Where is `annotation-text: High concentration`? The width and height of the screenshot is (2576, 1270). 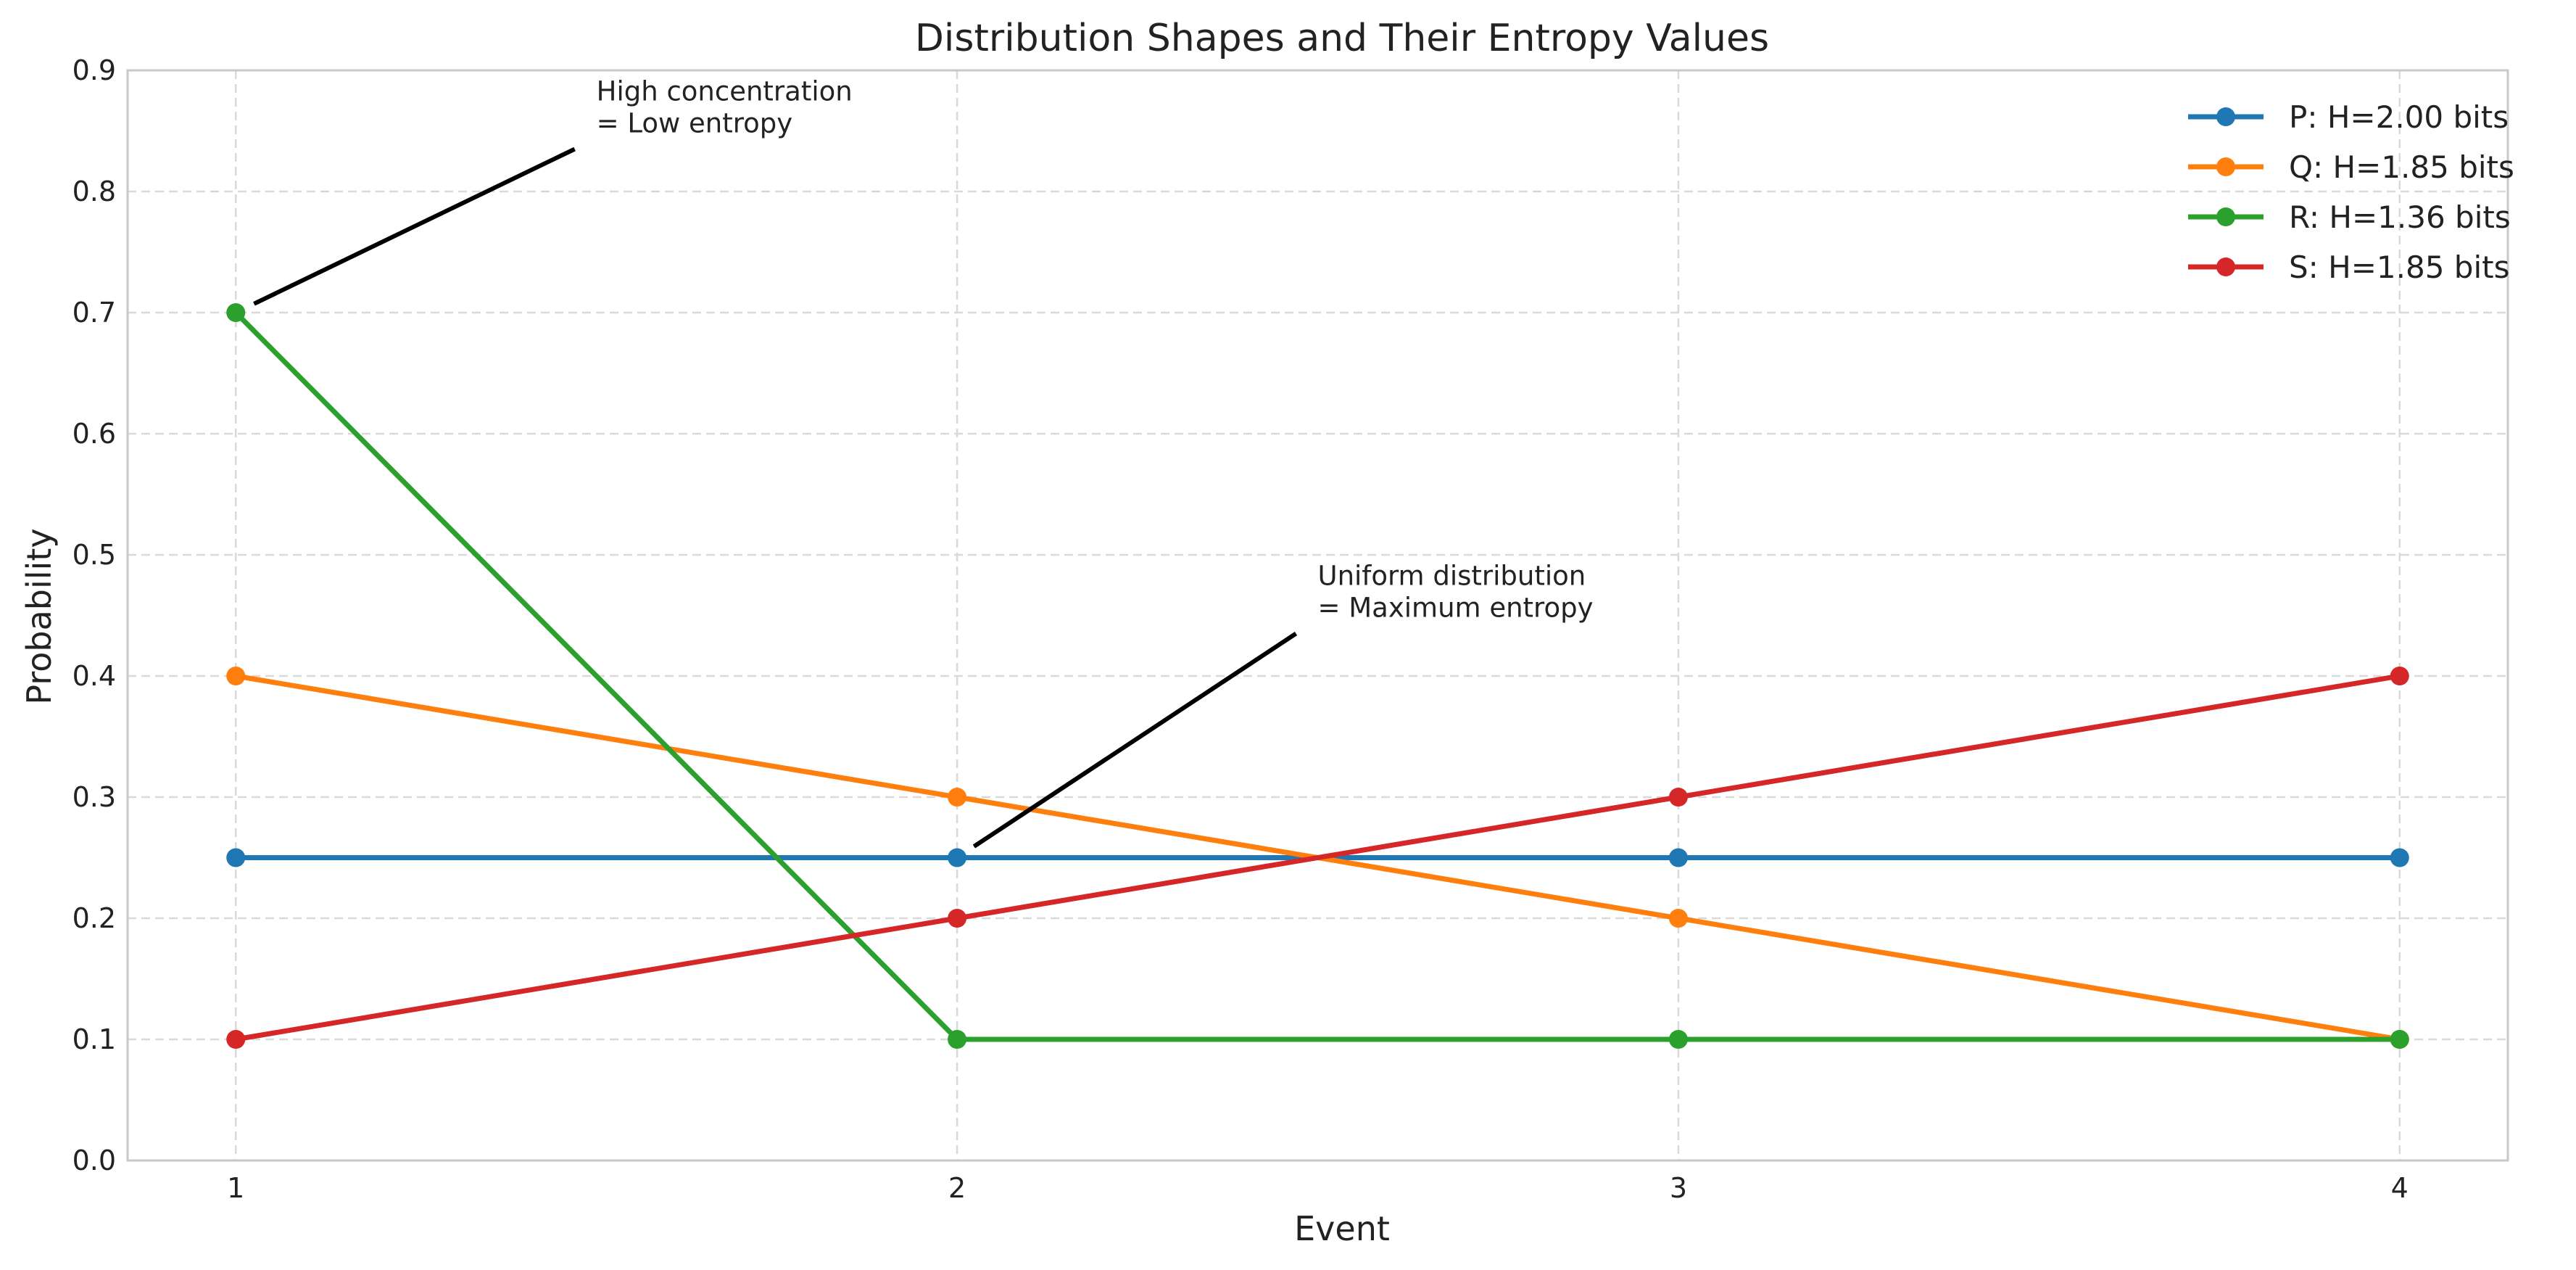 annotation-text: High concentration is located at coordinates (725, 91).